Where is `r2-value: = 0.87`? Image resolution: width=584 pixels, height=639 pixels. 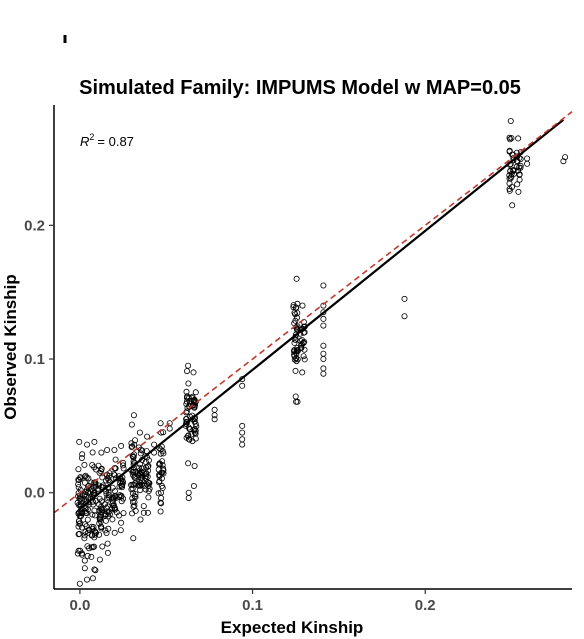 r2-value: = 0.87 is located at coordinates (115, 141).